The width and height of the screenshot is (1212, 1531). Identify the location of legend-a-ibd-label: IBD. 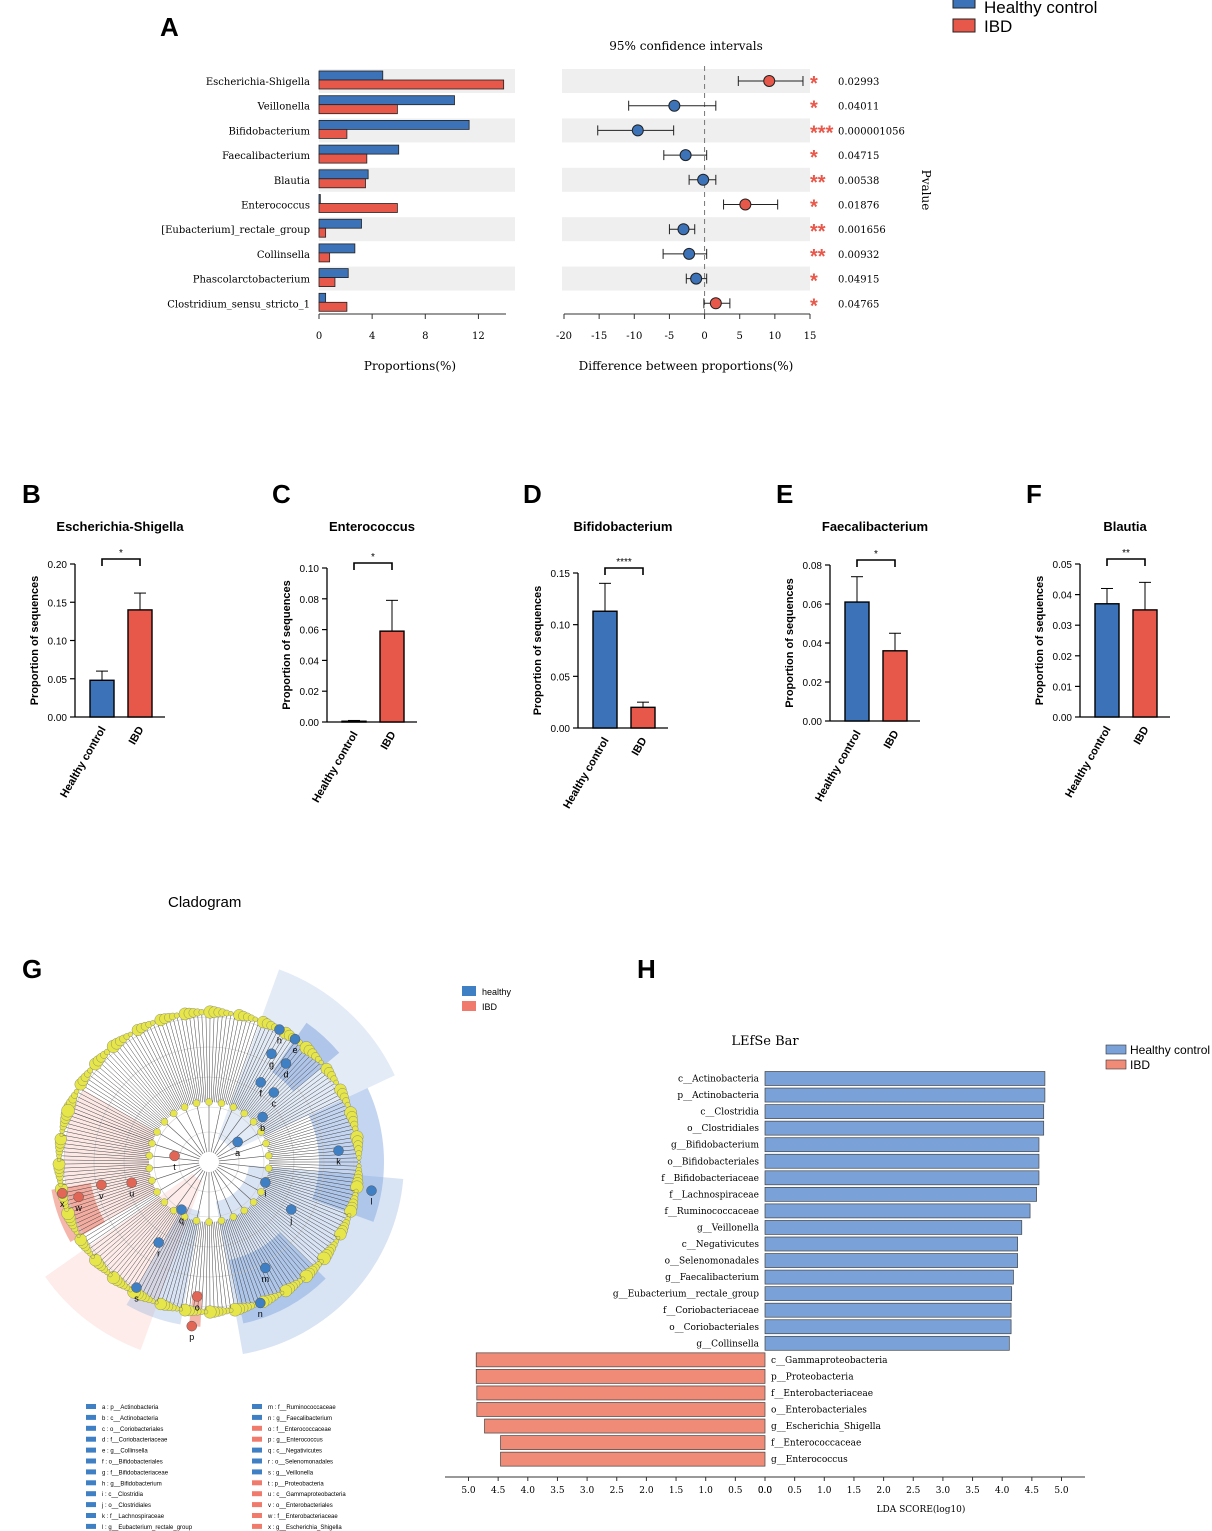
(998, 26).